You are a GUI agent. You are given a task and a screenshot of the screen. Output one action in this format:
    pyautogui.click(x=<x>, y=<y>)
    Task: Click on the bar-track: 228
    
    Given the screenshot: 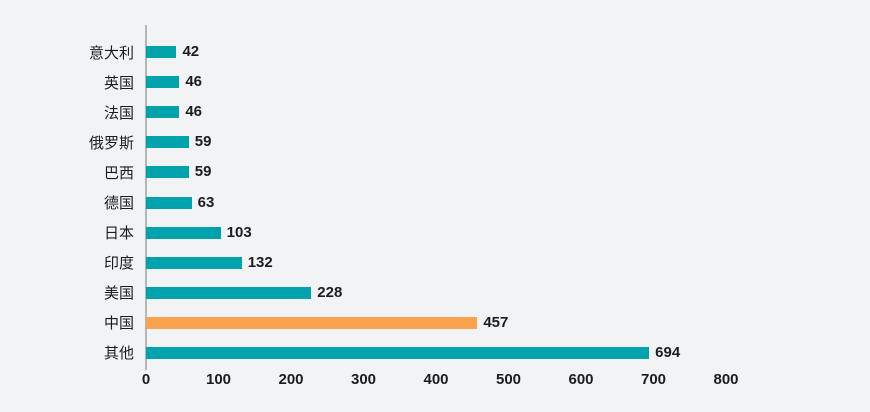 What is the action you would take?
    pyautogui.click(x=436, y=292)
    